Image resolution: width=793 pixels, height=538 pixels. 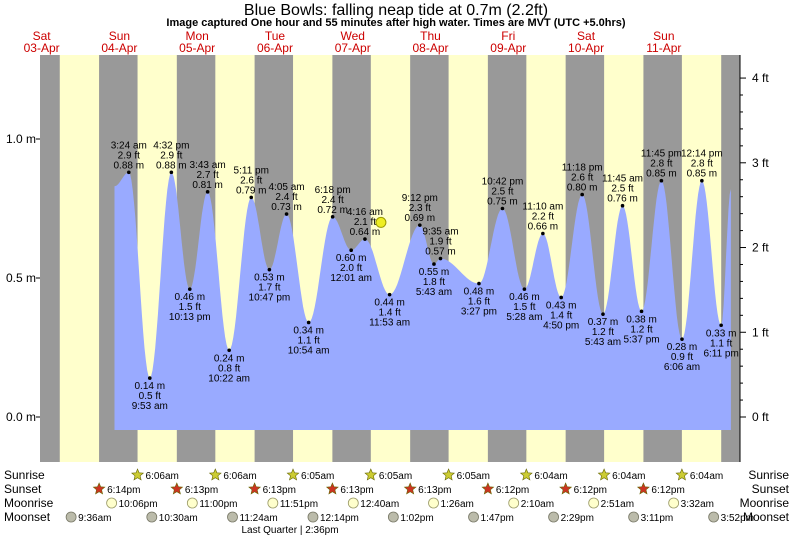 What do you see at coordinates (479, 292) in the screenshot?
I see `extreme-label: 0.48 m` at bounding box center [479, 292].